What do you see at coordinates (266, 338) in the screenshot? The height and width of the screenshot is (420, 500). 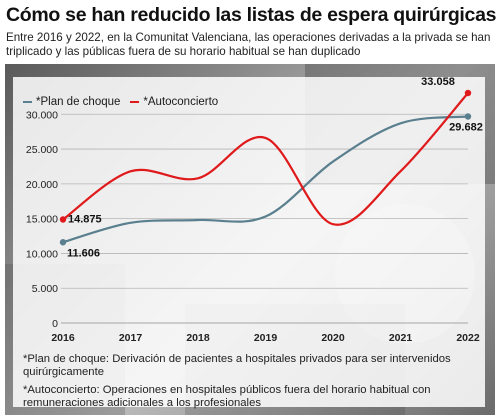 I see `x-tick-label: 2019` at bounding box center [266, 338].